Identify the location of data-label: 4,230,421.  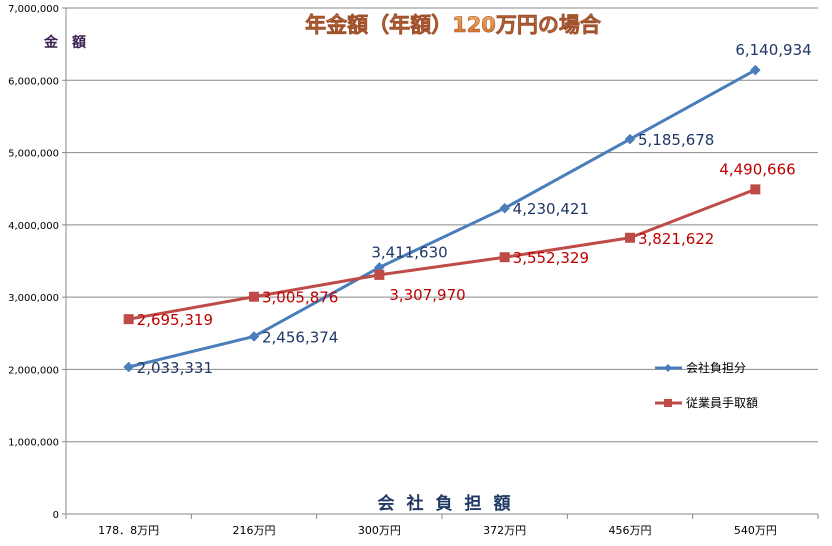
(551, 209).